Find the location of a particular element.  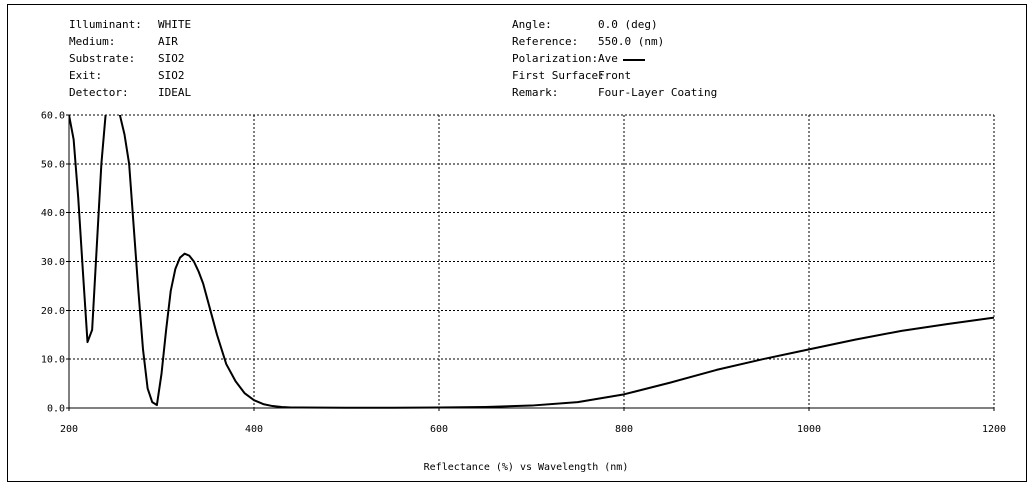

y-tick-label-5: 50.0 is located at coordinates (53, 164).